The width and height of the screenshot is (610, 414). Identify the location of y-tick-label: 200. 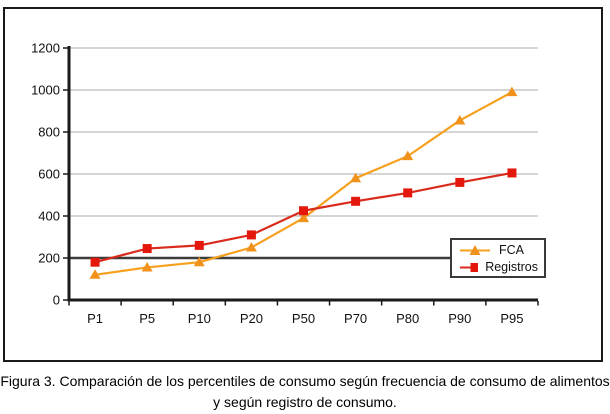
(49, 258).